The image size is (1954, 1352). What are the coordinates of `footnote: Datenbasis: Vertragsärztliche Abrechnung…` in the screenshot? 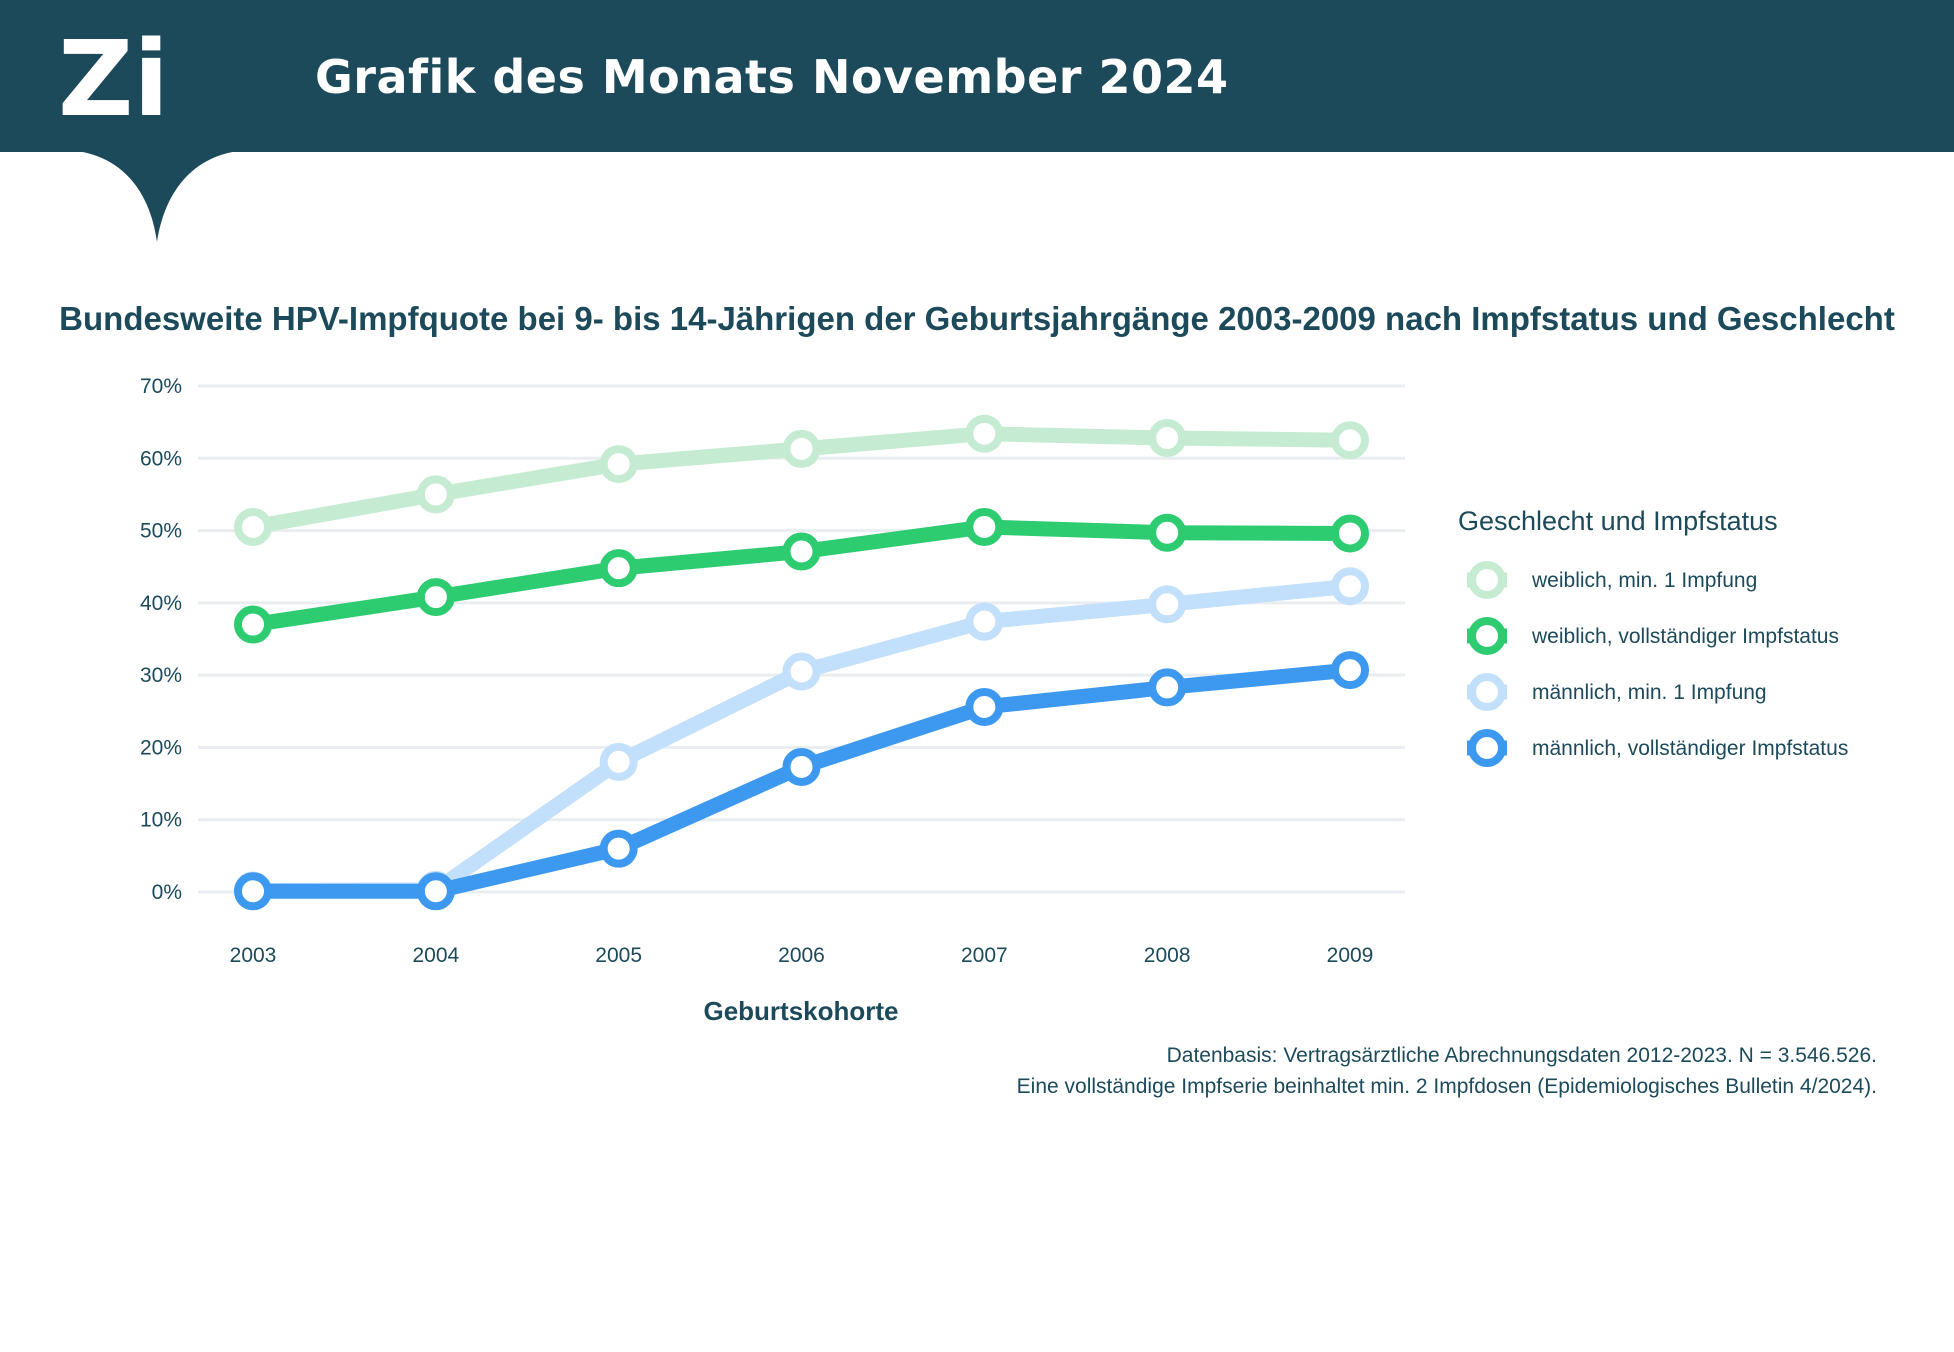 It's located at (1447, 1071).